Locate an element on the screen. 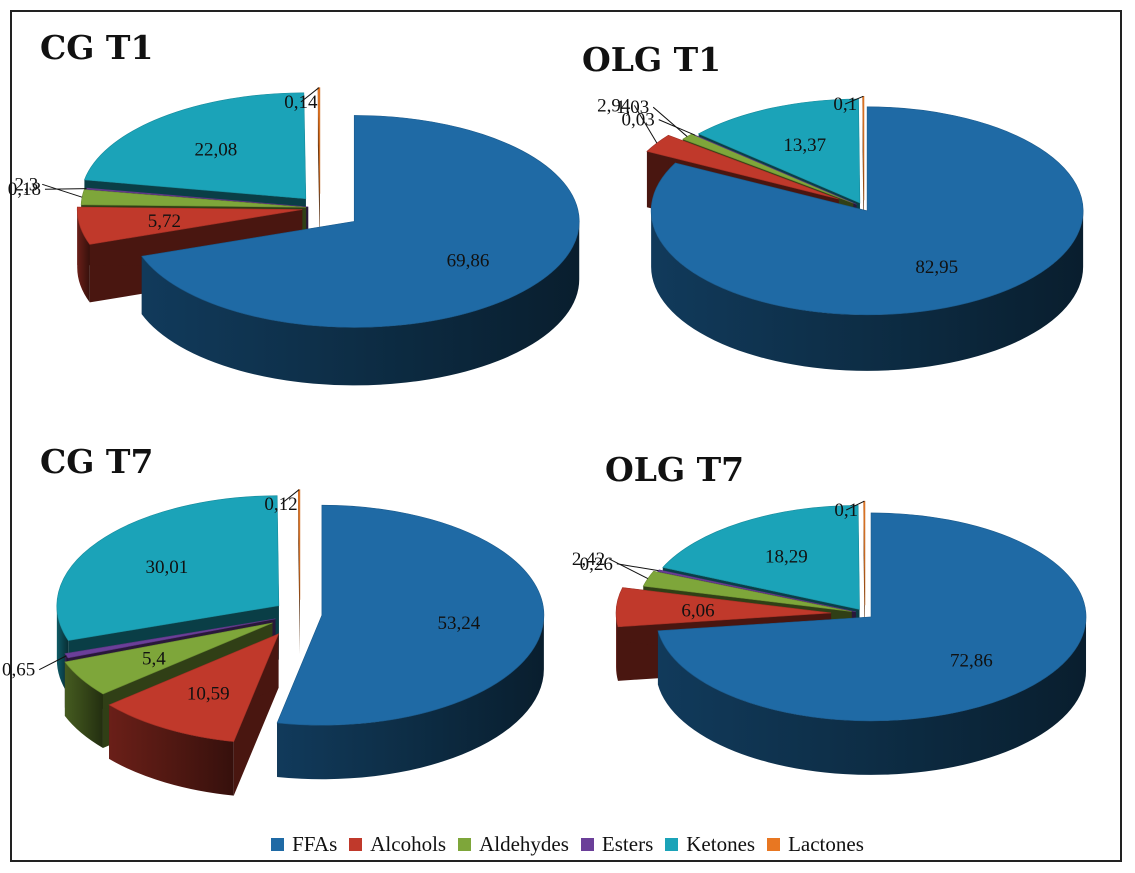  data-label-olg-t1-lactones: 0,1 is located at coordinates (845, 104).